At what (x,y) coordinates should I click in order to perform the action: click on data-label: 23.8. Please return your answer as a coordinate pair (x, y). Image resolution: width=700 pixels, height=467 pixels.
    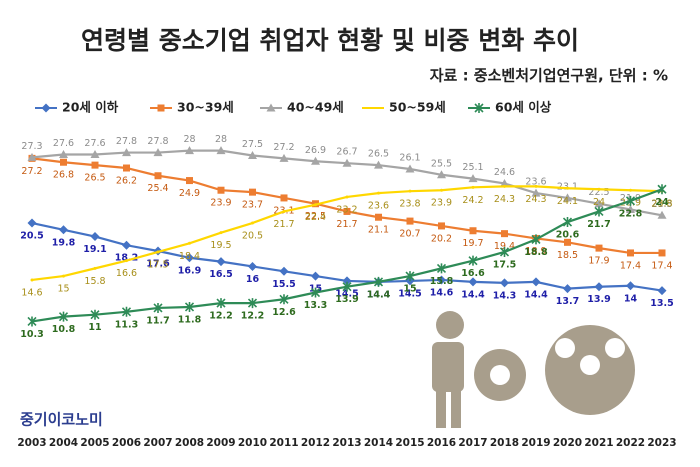
    Looking at the image, I should click on (661, 204).